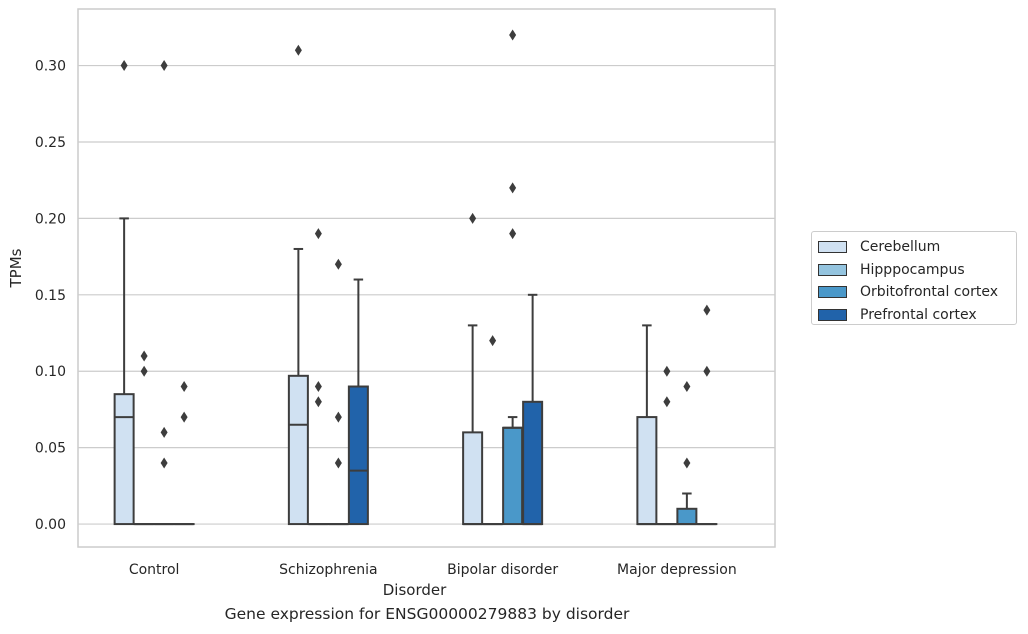 This screenshot has height=634, width=1028. Describe the element at coordinates (50, 143) in the screenshot. I see `y-tick-label: 0.25` at that location.